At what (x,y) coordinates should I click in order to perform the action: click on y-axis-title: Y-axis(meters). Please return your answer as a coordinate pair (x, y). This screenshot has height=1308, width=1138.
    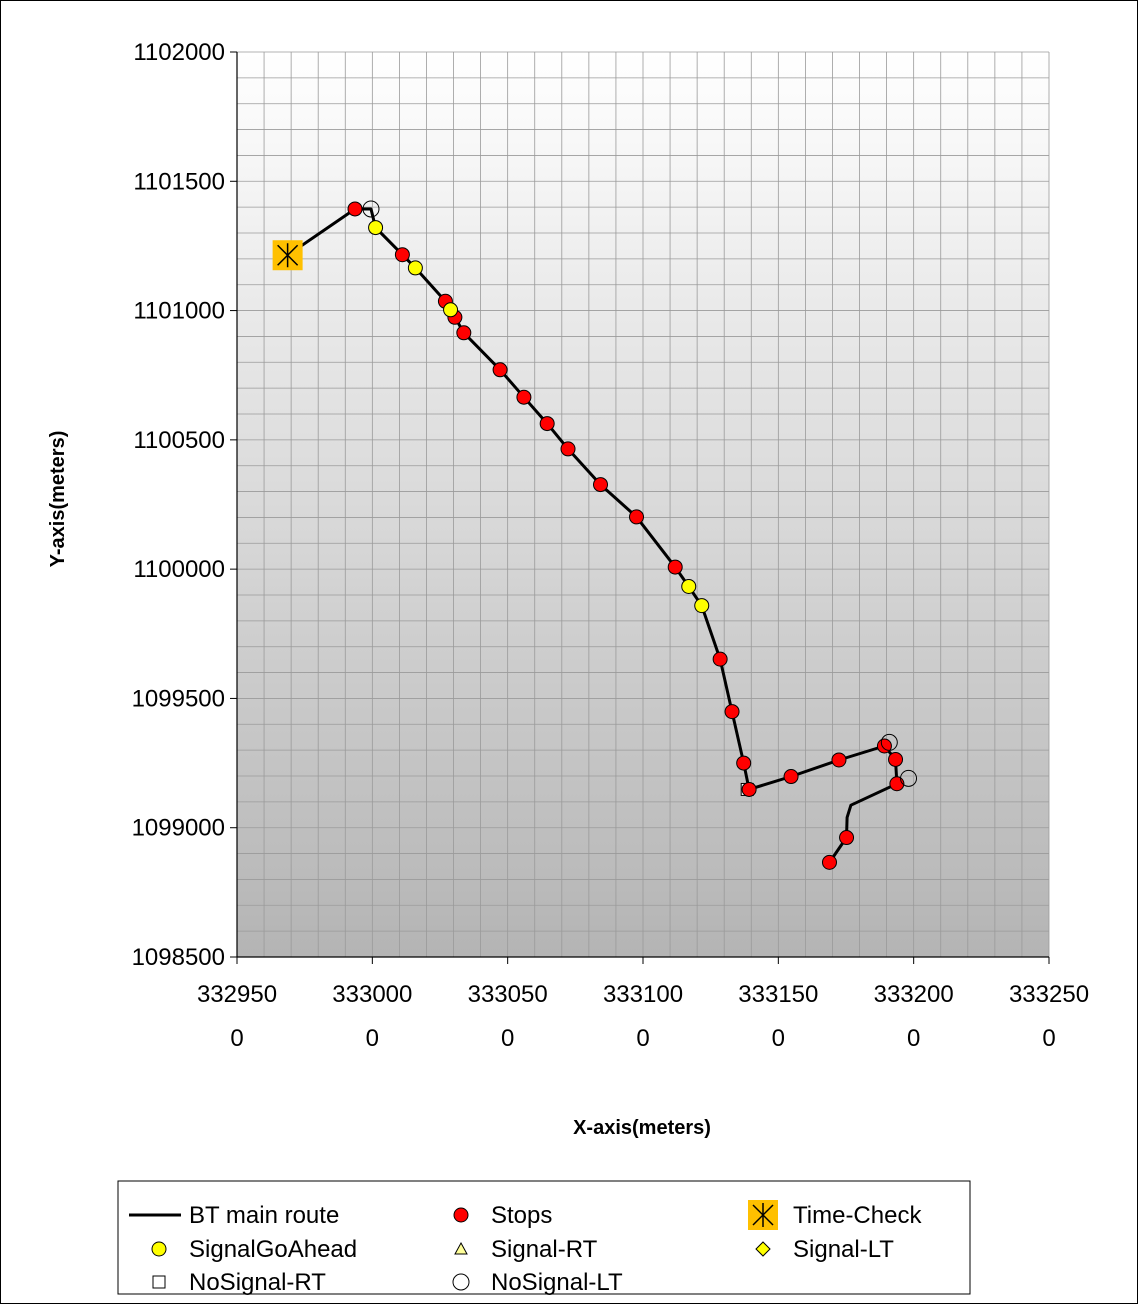
    Looking at the image, I should click on (58, 499).